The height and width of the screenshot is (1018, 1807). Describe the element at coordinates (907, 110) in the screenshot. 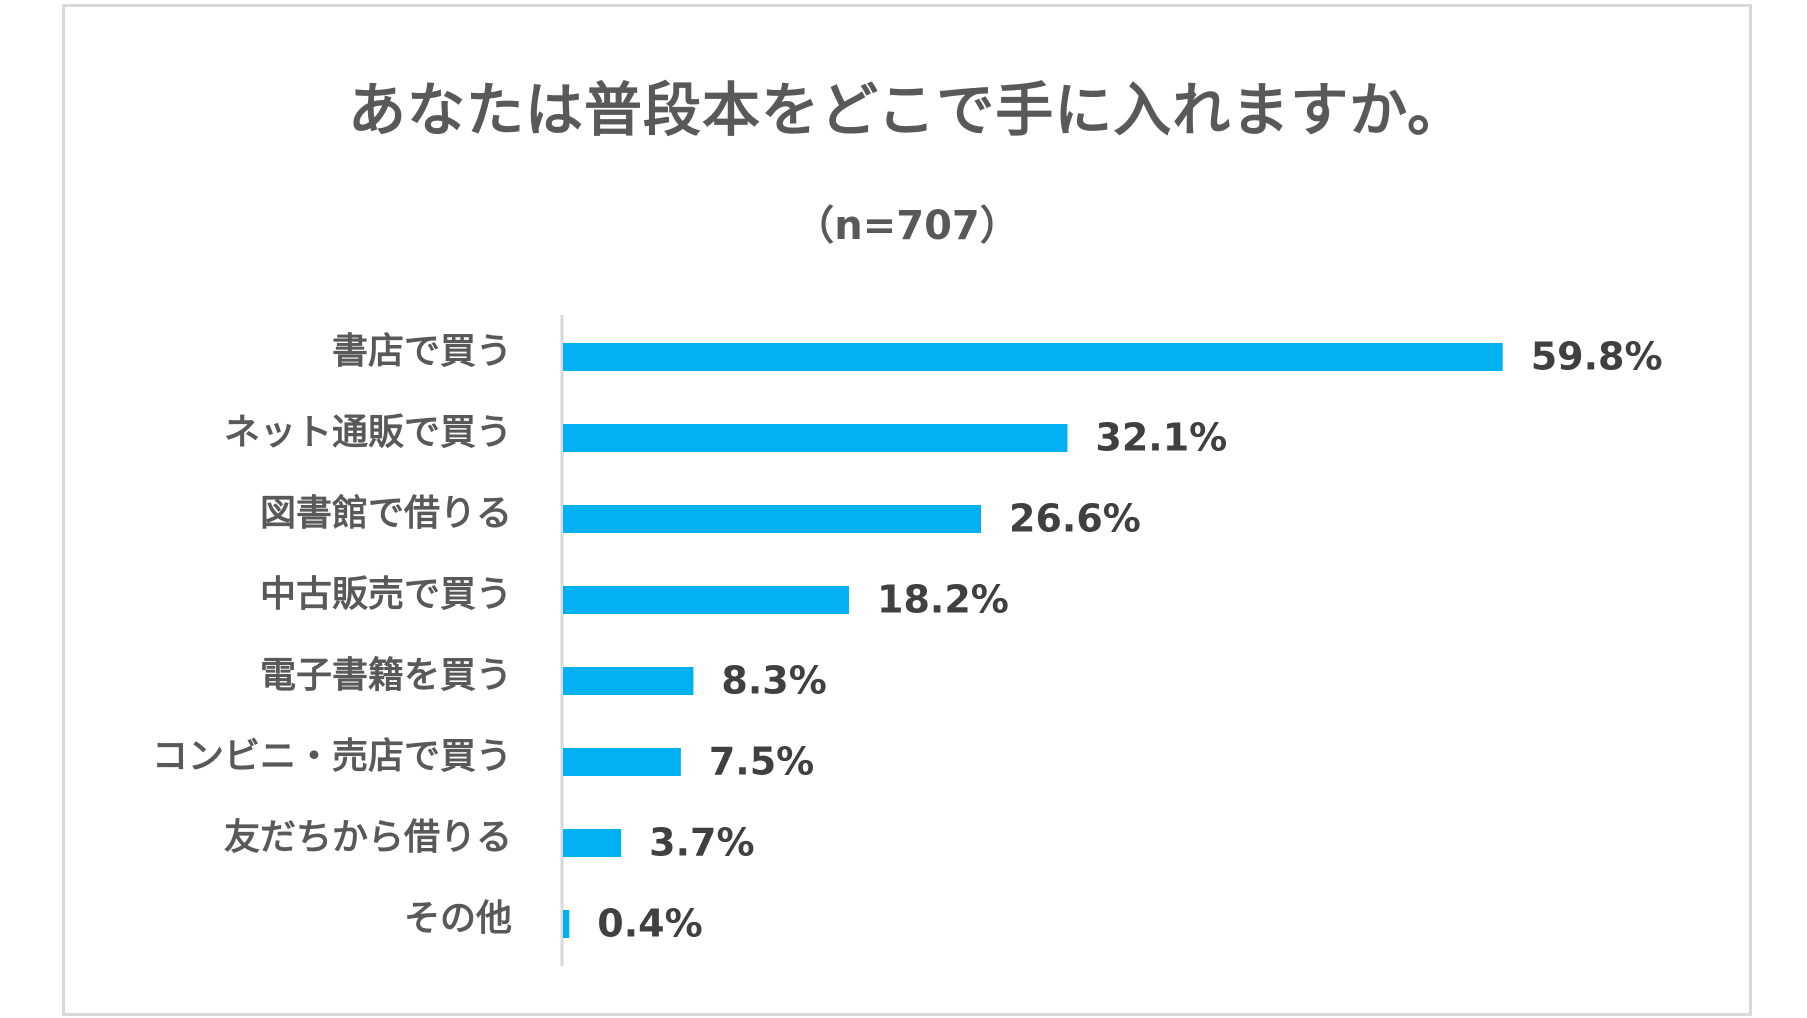

I see `chart-title: あなたは普段本をどこで手に入れますか。` at that location.